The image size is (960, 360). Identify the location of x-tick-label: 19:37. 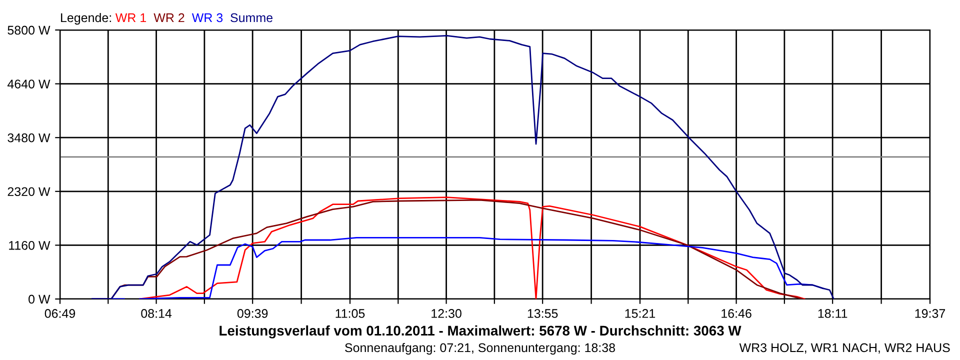
(930, 313).